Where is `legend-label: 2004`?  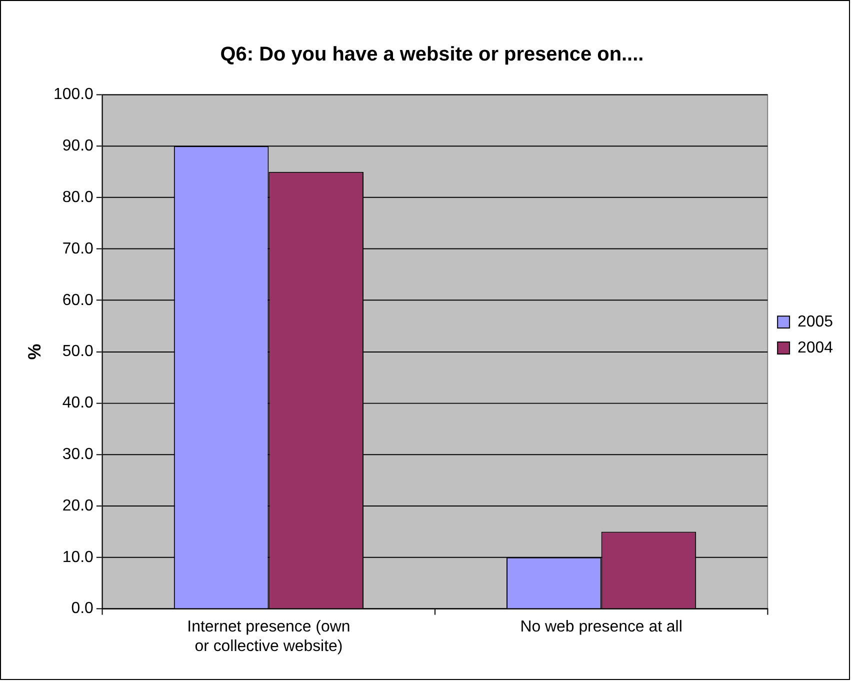 legend-label: 2004 is located at coordinates (816, 347).